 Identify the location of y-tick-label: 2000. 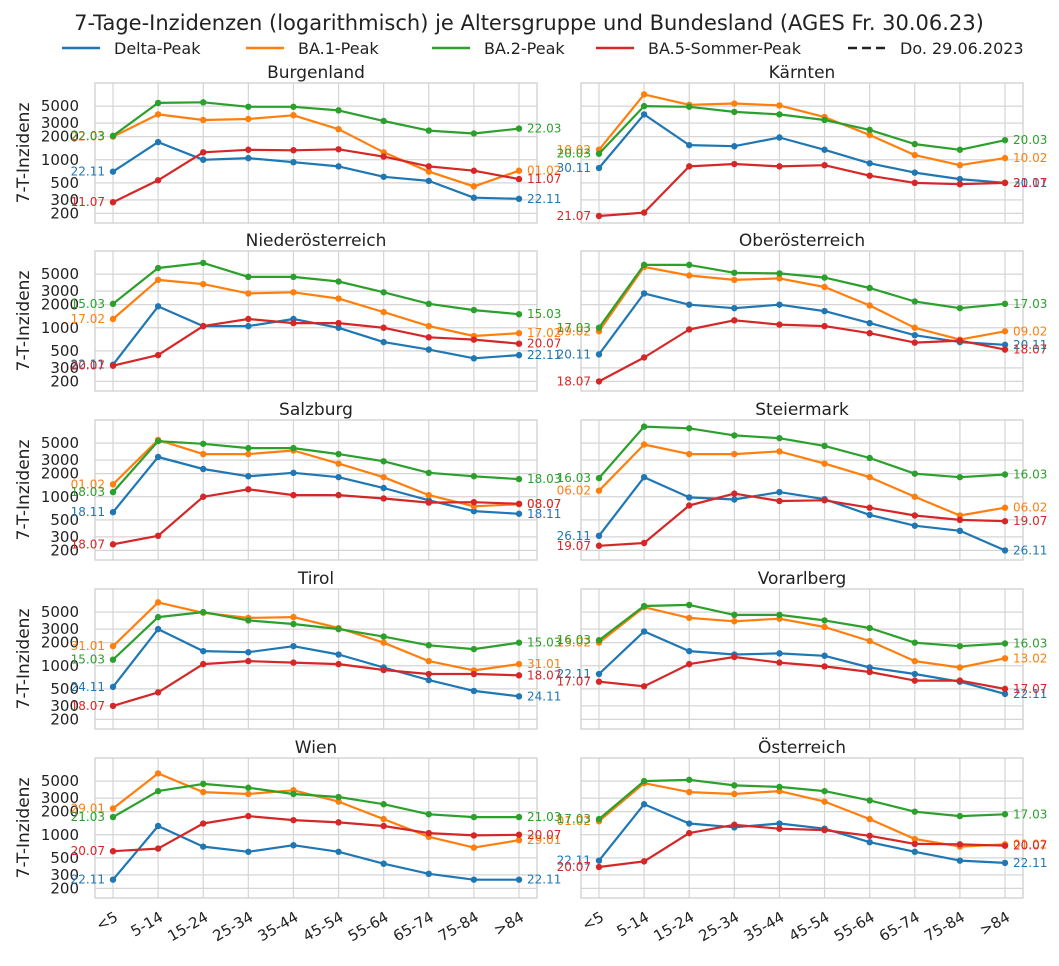
(60, 812).